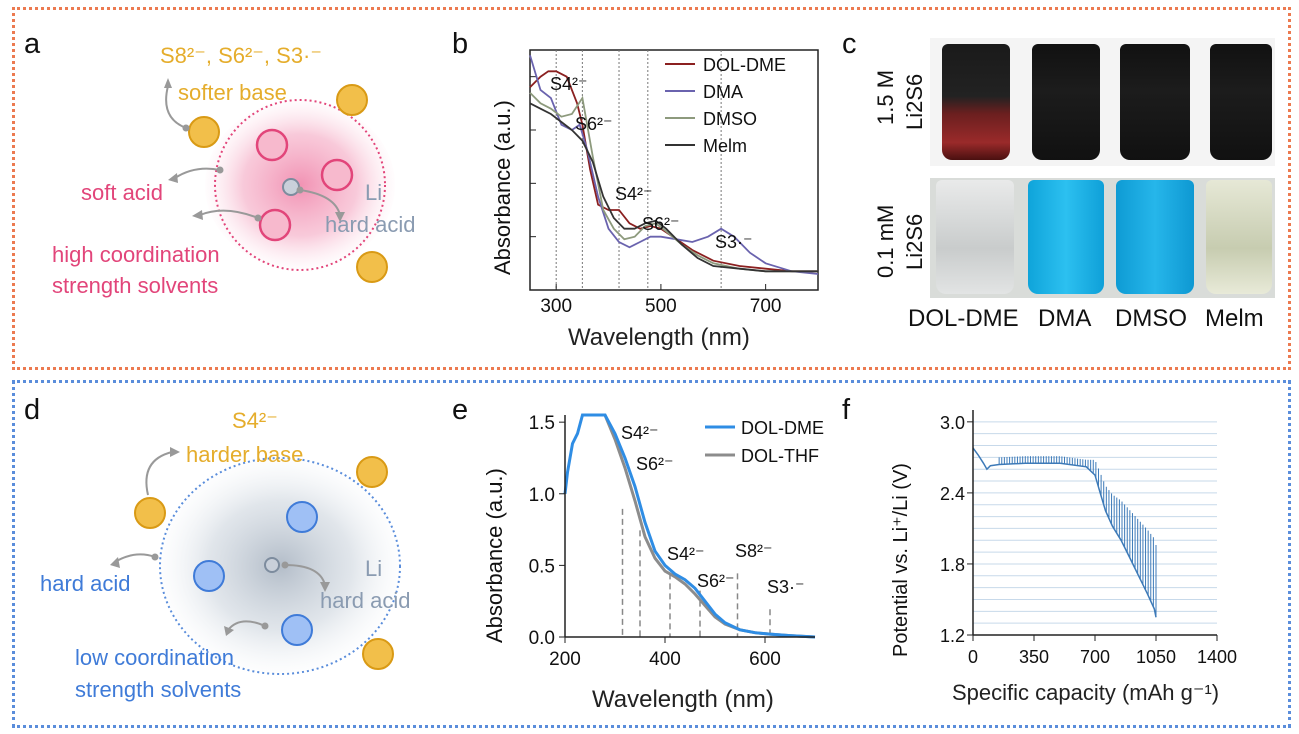  What do you see at coordinates (1234, 318) in the screenshot?
I see `vial-label-melm: Melm` at bounding box center [1234, 318].